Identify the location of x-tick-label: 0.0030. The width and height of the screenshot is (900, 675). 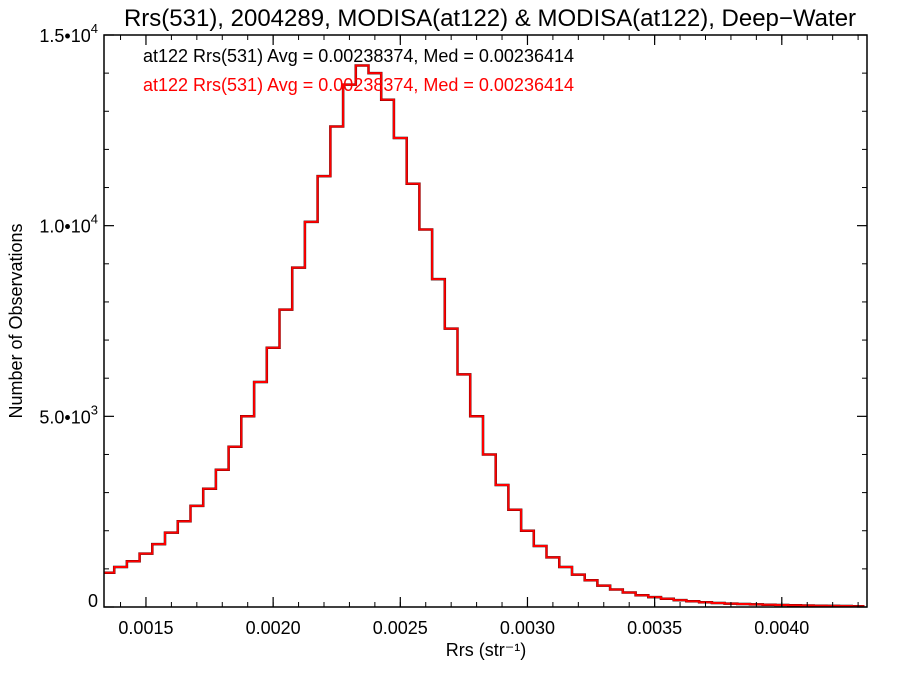
(527, 628).